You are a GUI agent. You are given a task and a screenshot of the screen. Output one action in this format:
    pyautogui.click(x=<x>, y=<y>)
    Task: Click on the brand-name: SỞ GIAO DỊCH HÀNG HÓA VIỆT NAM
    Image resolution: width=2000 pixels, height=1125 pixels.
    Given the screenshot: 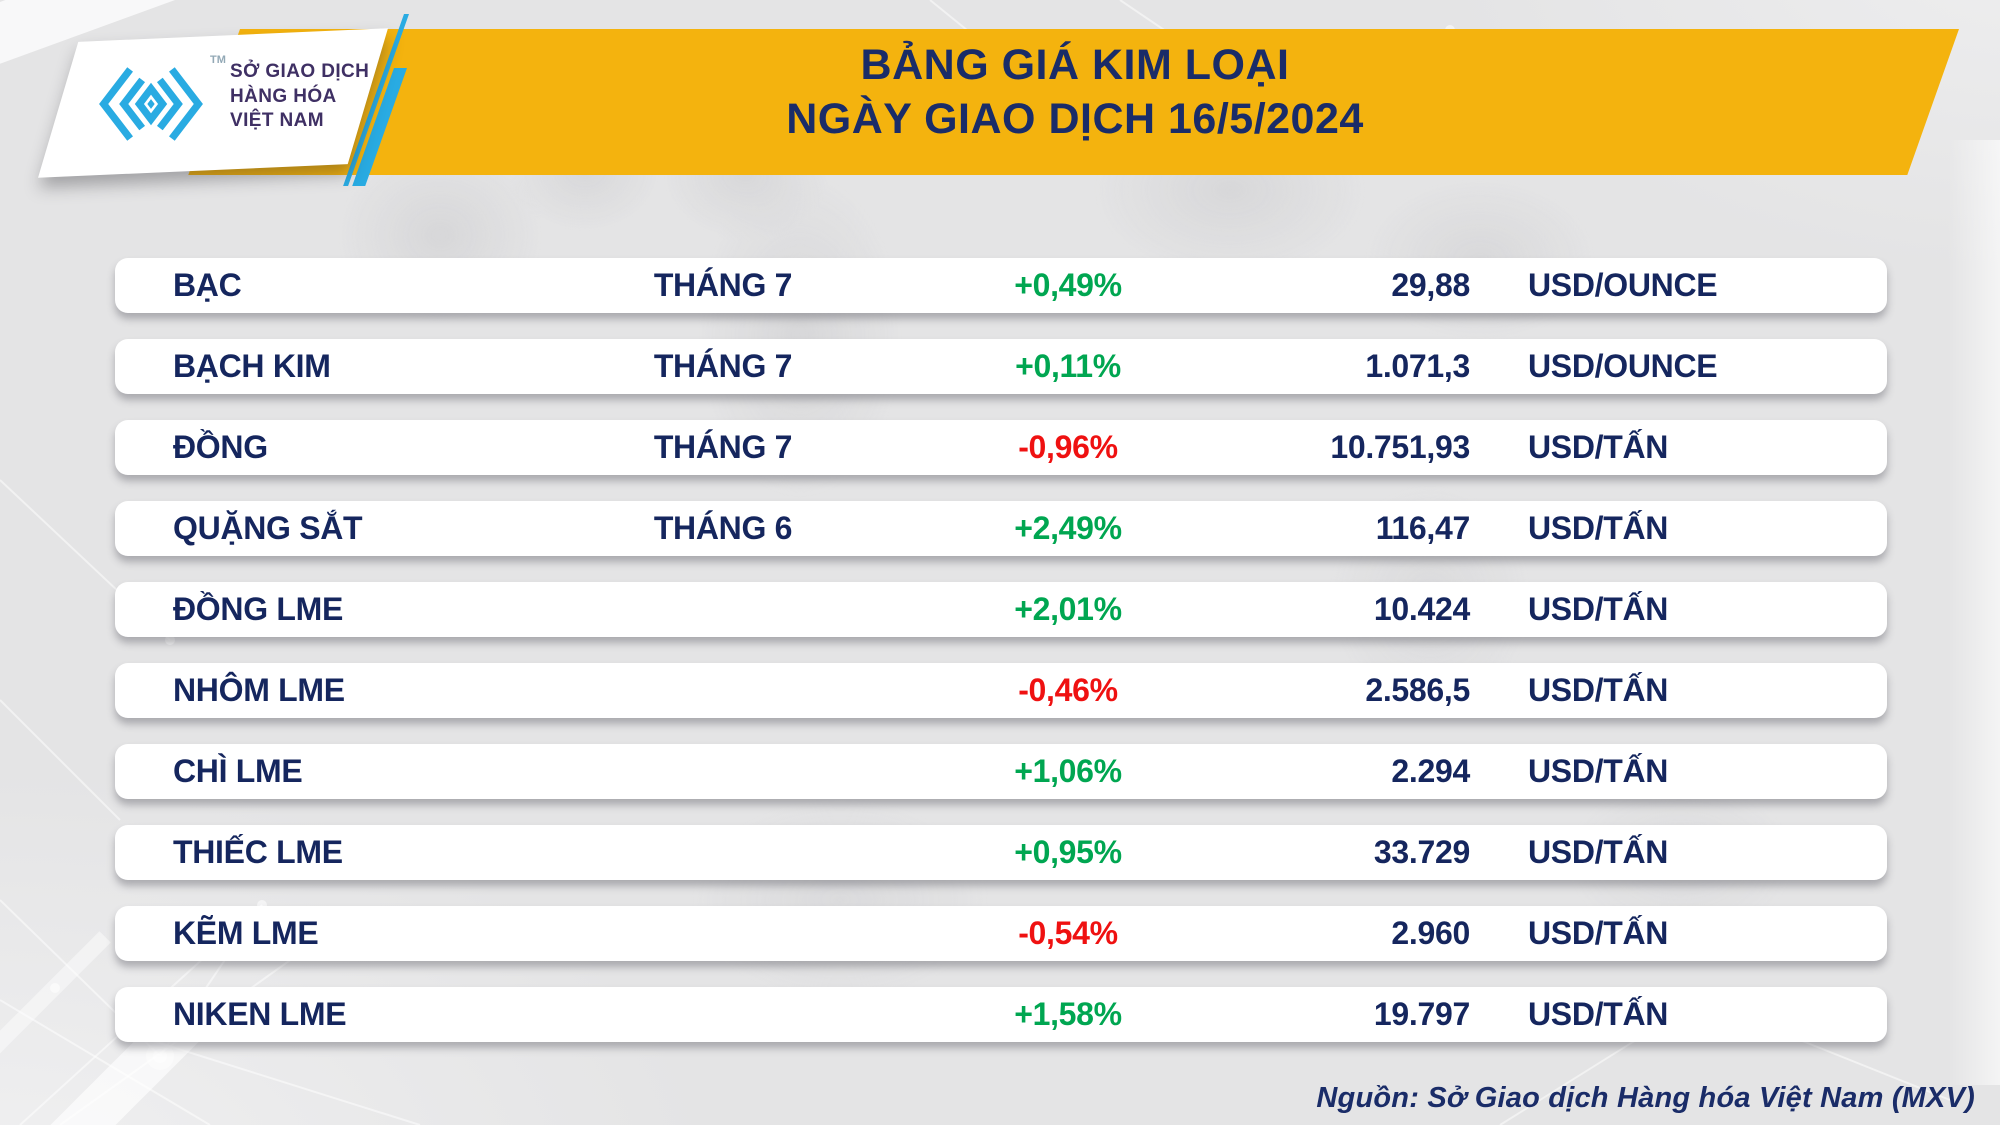 What is the action you would take?
    pyautogui.click(x=299, y=97)
    